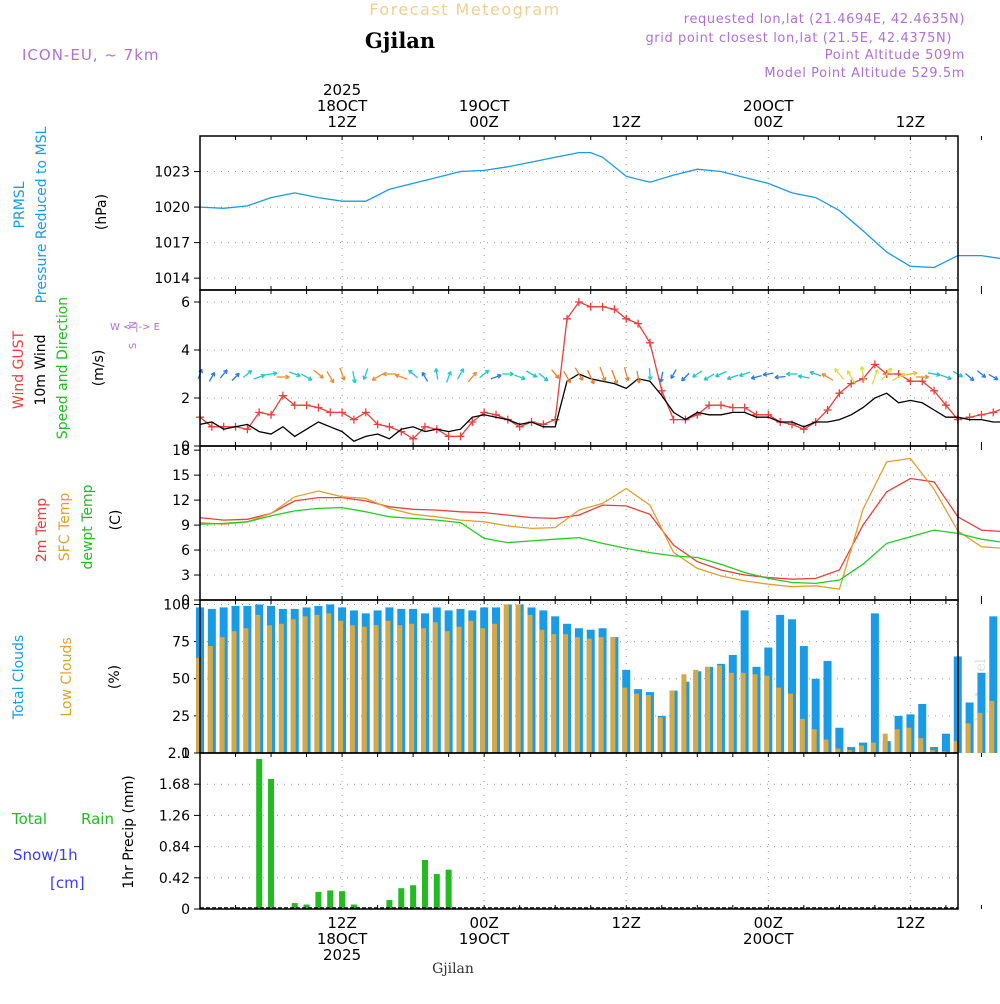 The width and height of the screenshot is (1000, 1004). Describe the element at coordinates (400, 40) in the screenshot. I see `location-title: Gjilan` at that location.